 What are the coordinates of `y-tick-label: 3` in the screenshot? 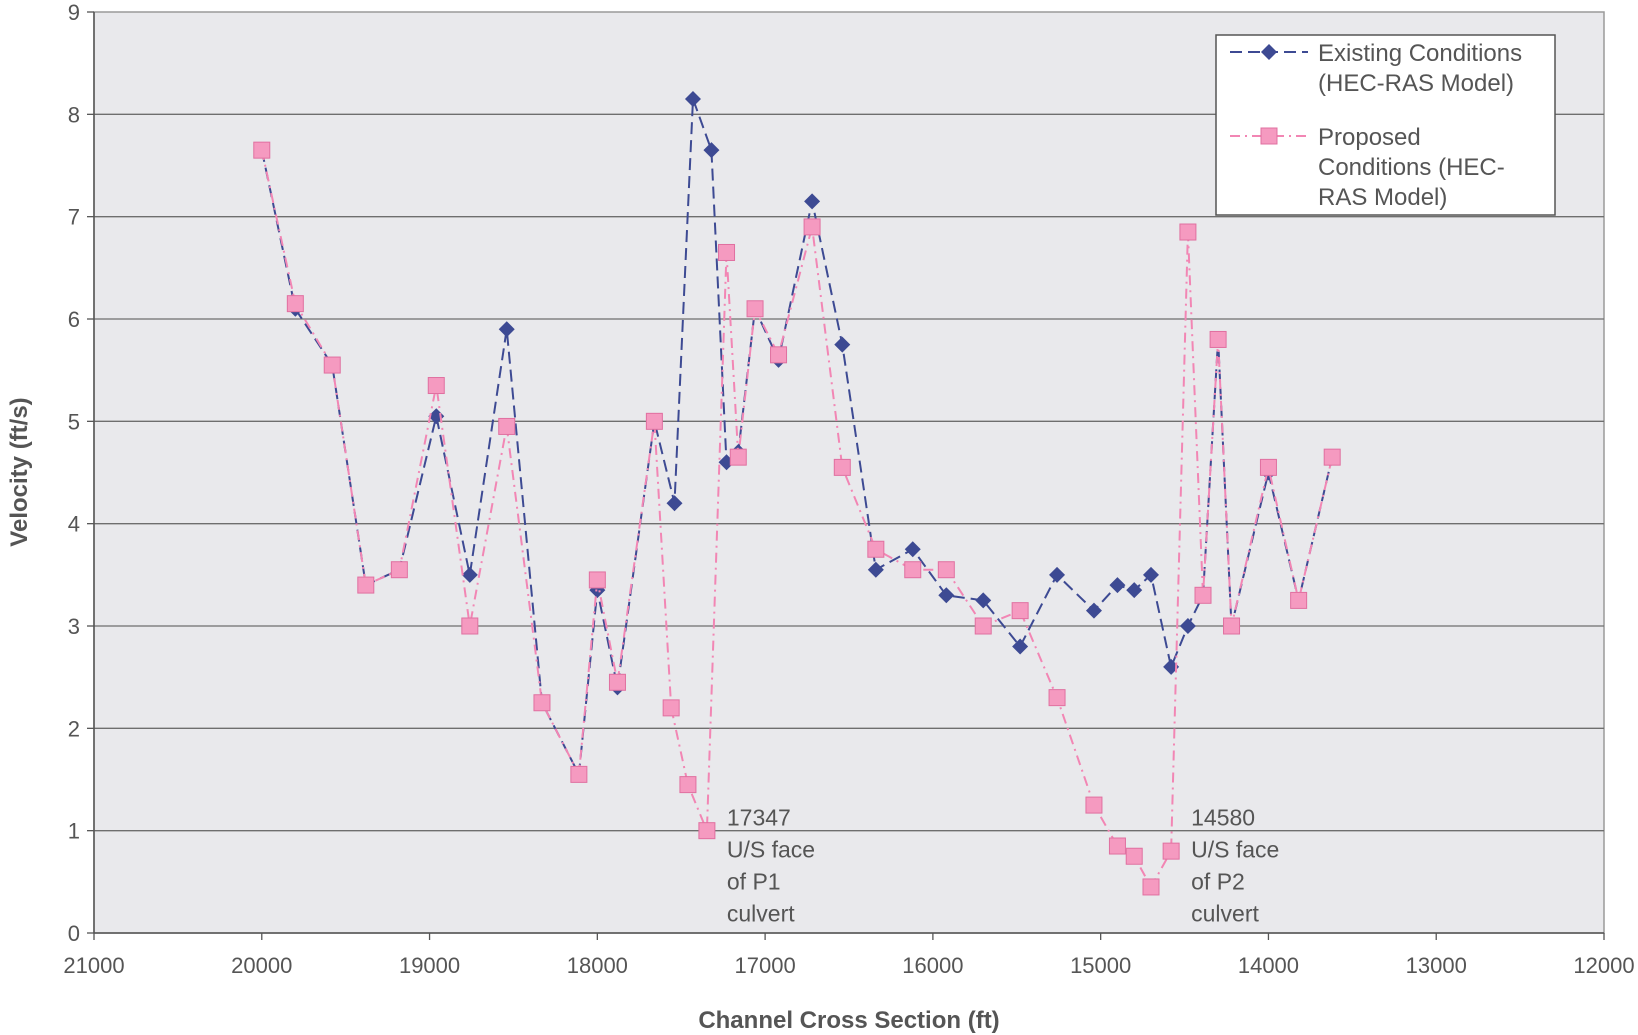 It's located at (74, 626).